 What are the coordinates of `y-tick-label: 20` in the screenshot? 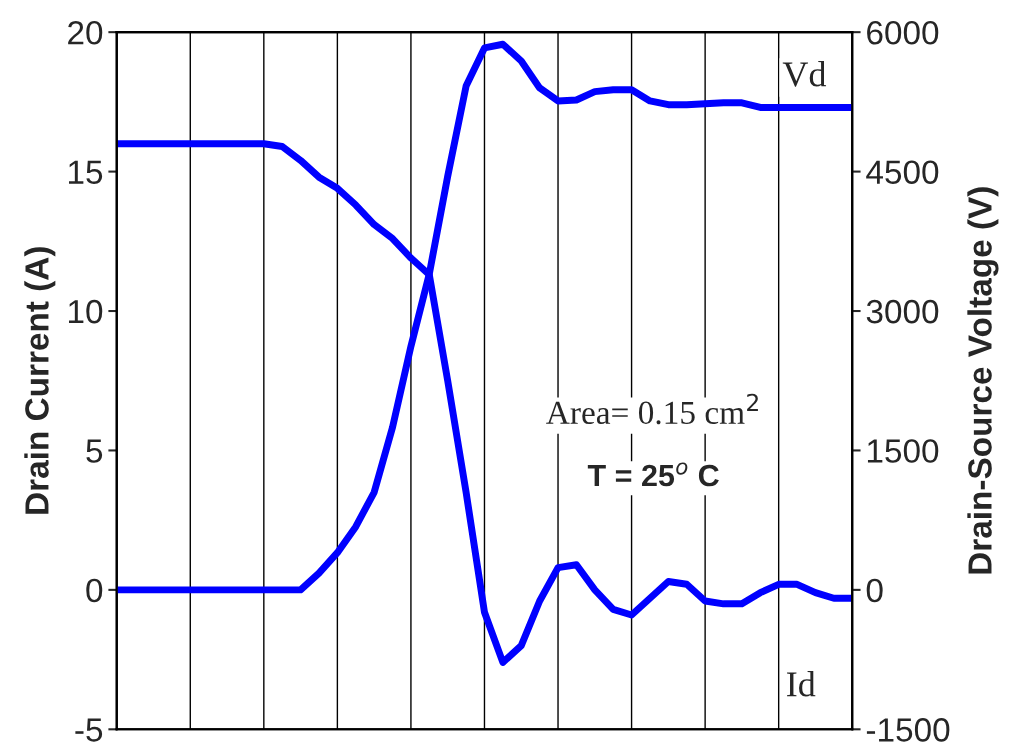 It's located at (85, 32).